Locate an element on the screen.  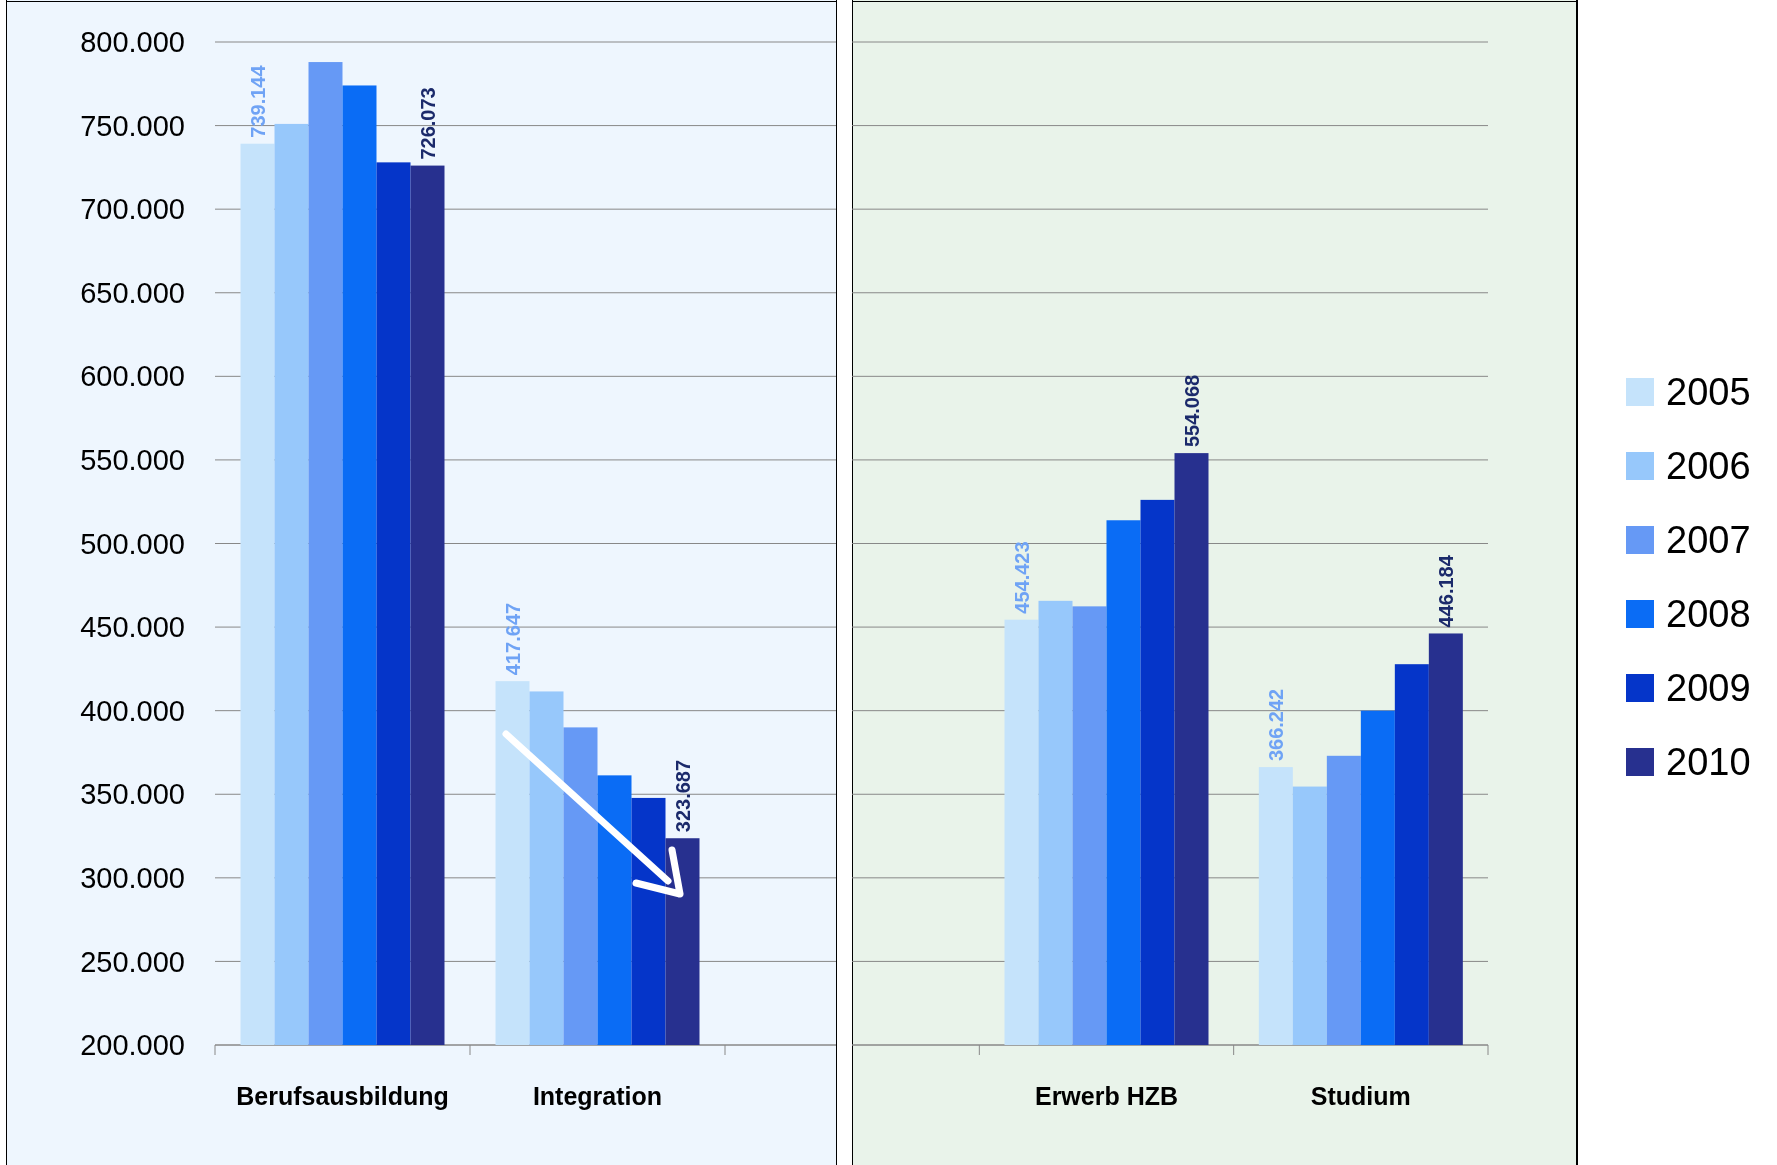
x-tick-label: Integration is located at coordinates (597, 1096).